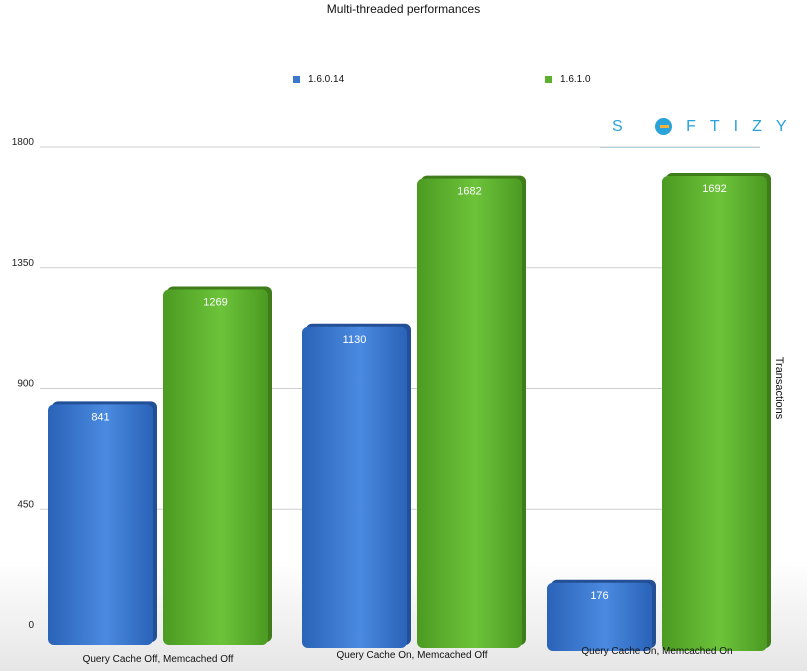 This screenshot has height=671, width=807. Describe the element at coordinates (23, 263) in the screenshot. I see `y-tick-label: 1350` at that location.